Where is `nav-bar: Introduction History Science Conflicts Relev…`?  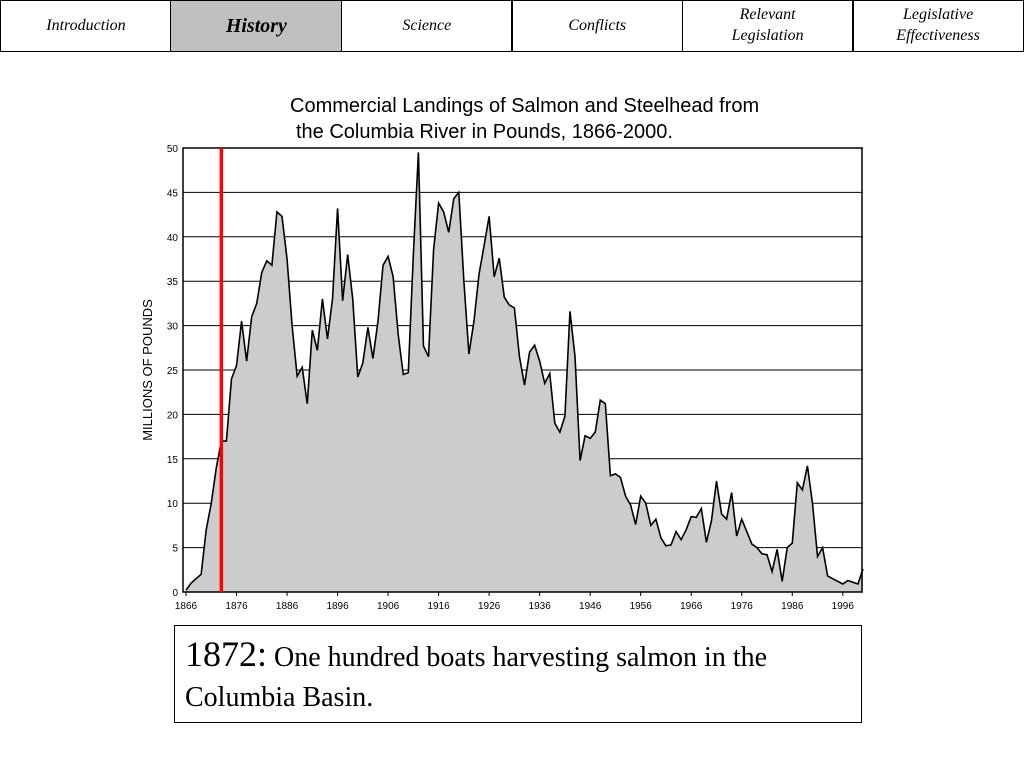
nav-bar: Introduction History Science Conflicts Relev… is located at coordinates (512, 26).